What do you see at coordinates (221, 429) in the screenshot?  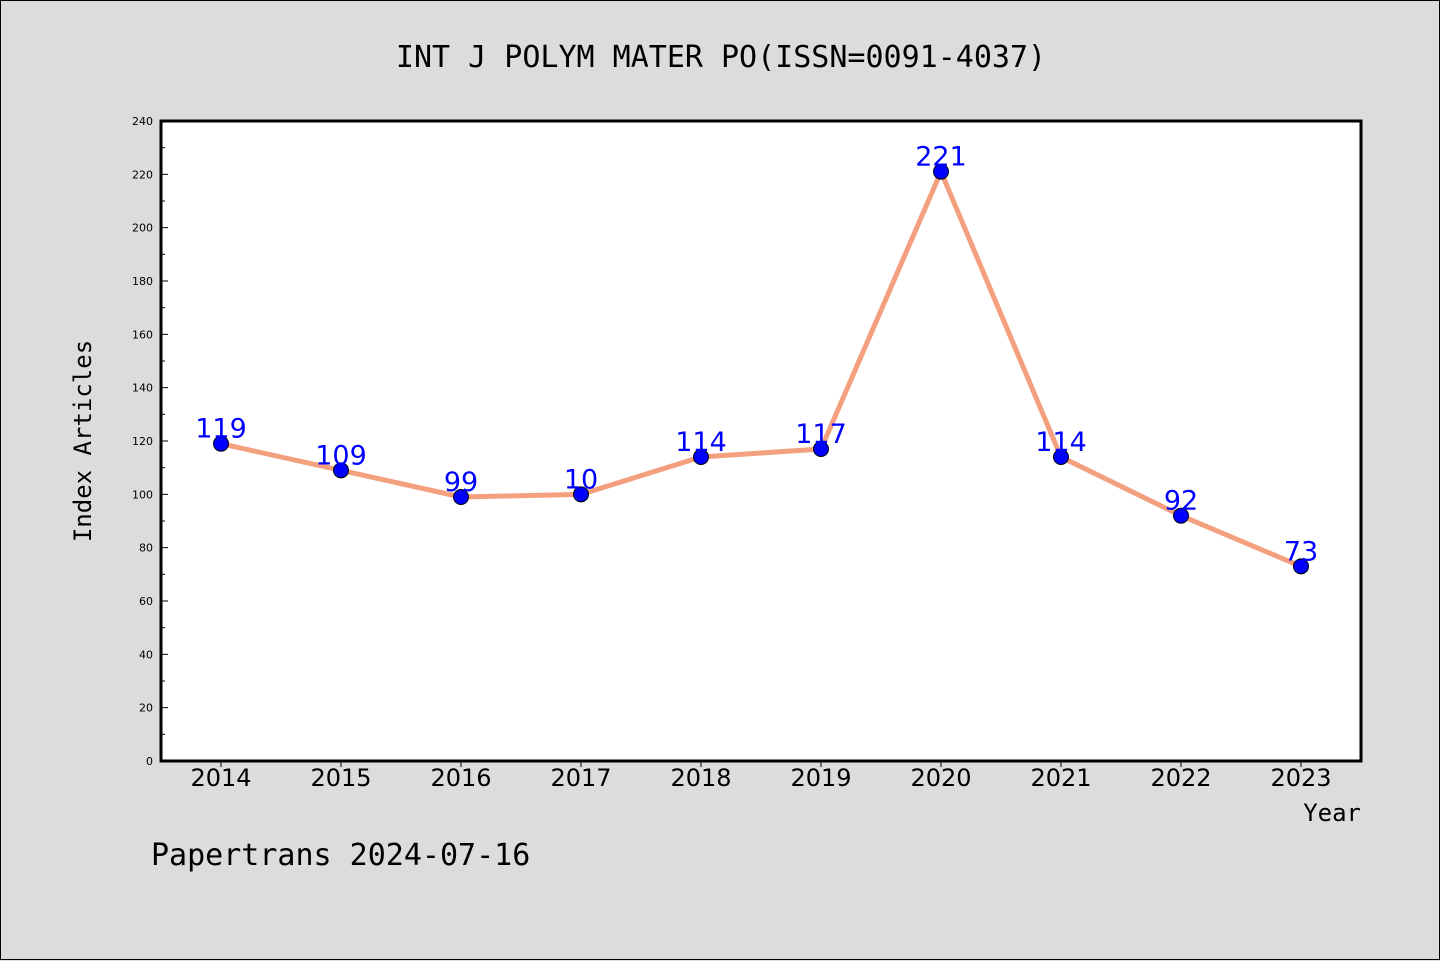 I see `data-label: 119` at bounding box center [221, 429].